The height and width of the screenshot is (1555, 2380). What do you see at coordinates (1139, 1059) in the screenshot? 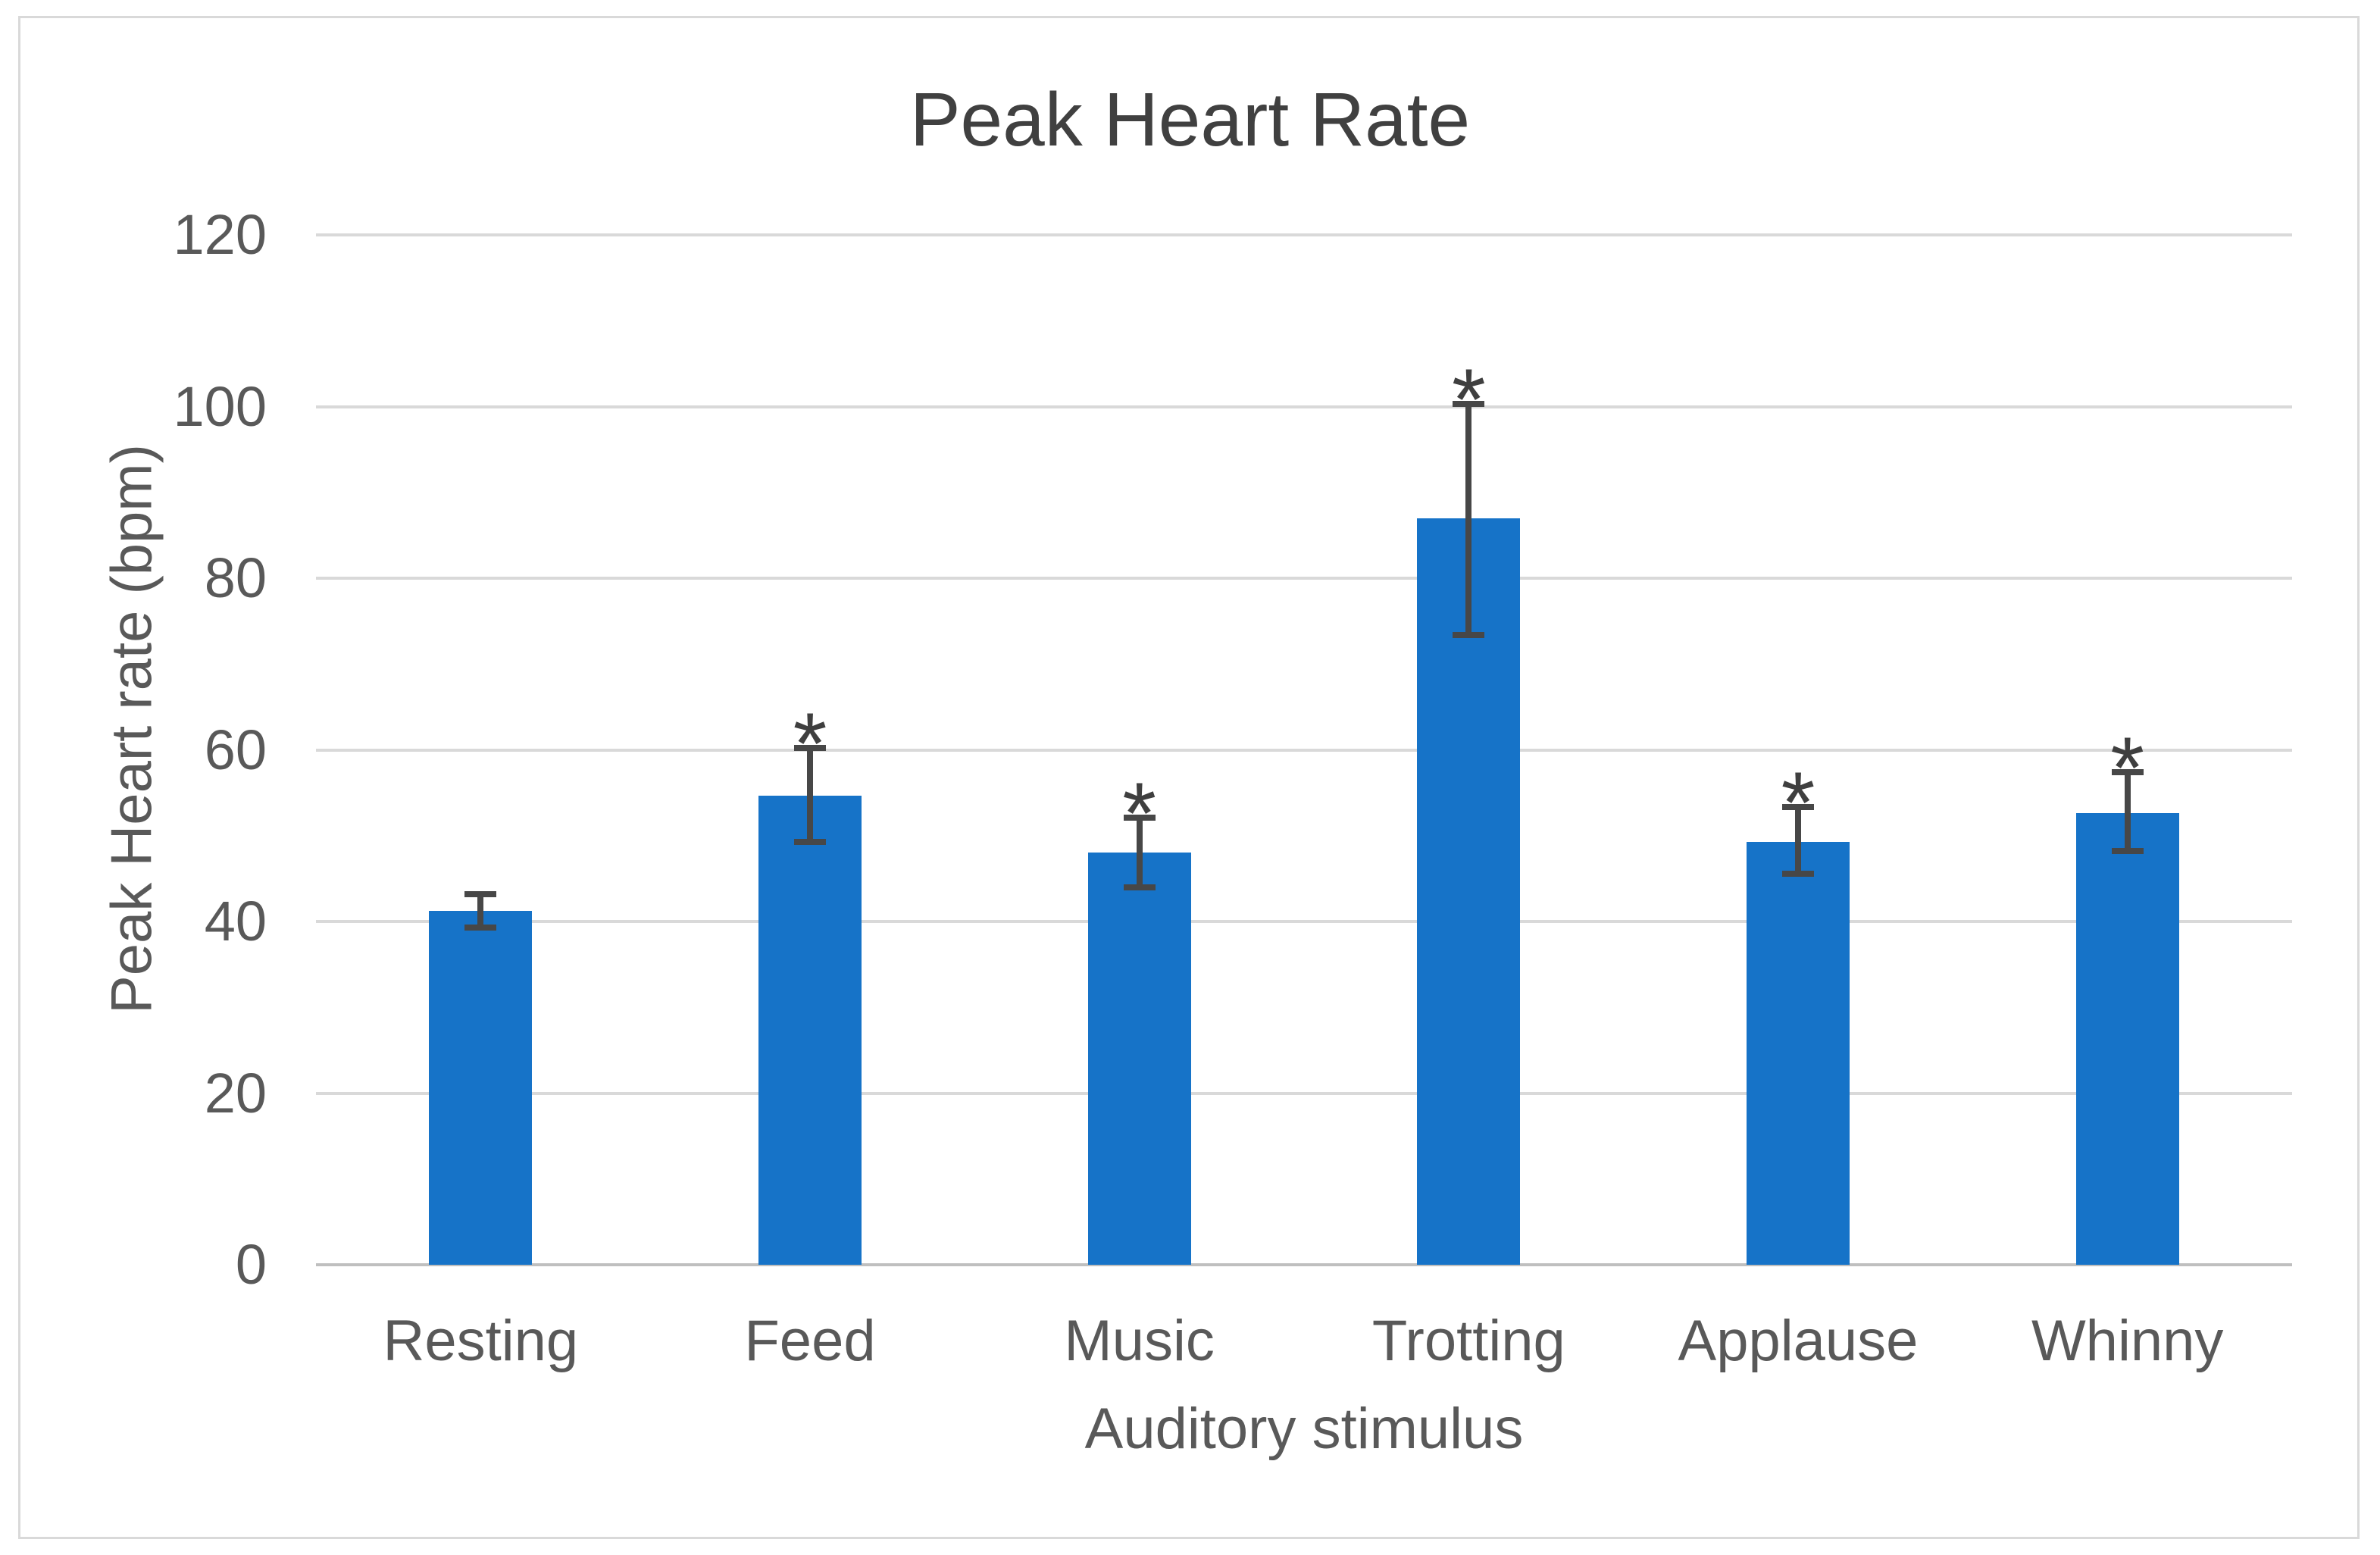
I see `bar-music` at bounding box center [1139, 1059].